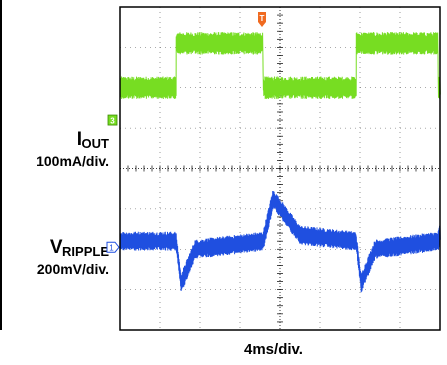  Describe the element at coordinates (72, 161) in the screenshot. I see `iout-scale: 100mA/div.` at that location.